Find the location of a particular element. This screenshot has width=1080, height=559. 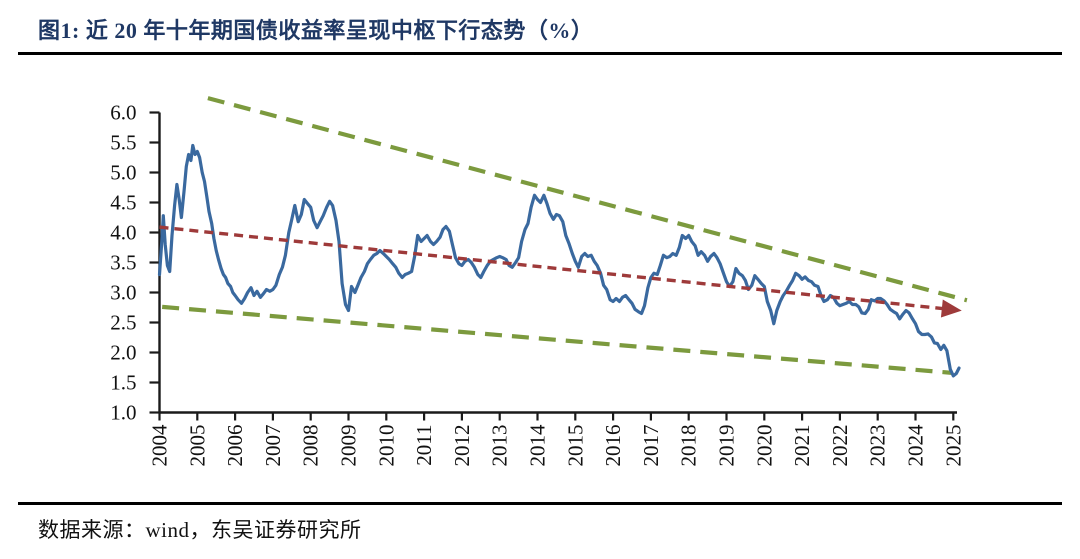

y-tick-label: 4.5 is located at coordinates (123, 203).